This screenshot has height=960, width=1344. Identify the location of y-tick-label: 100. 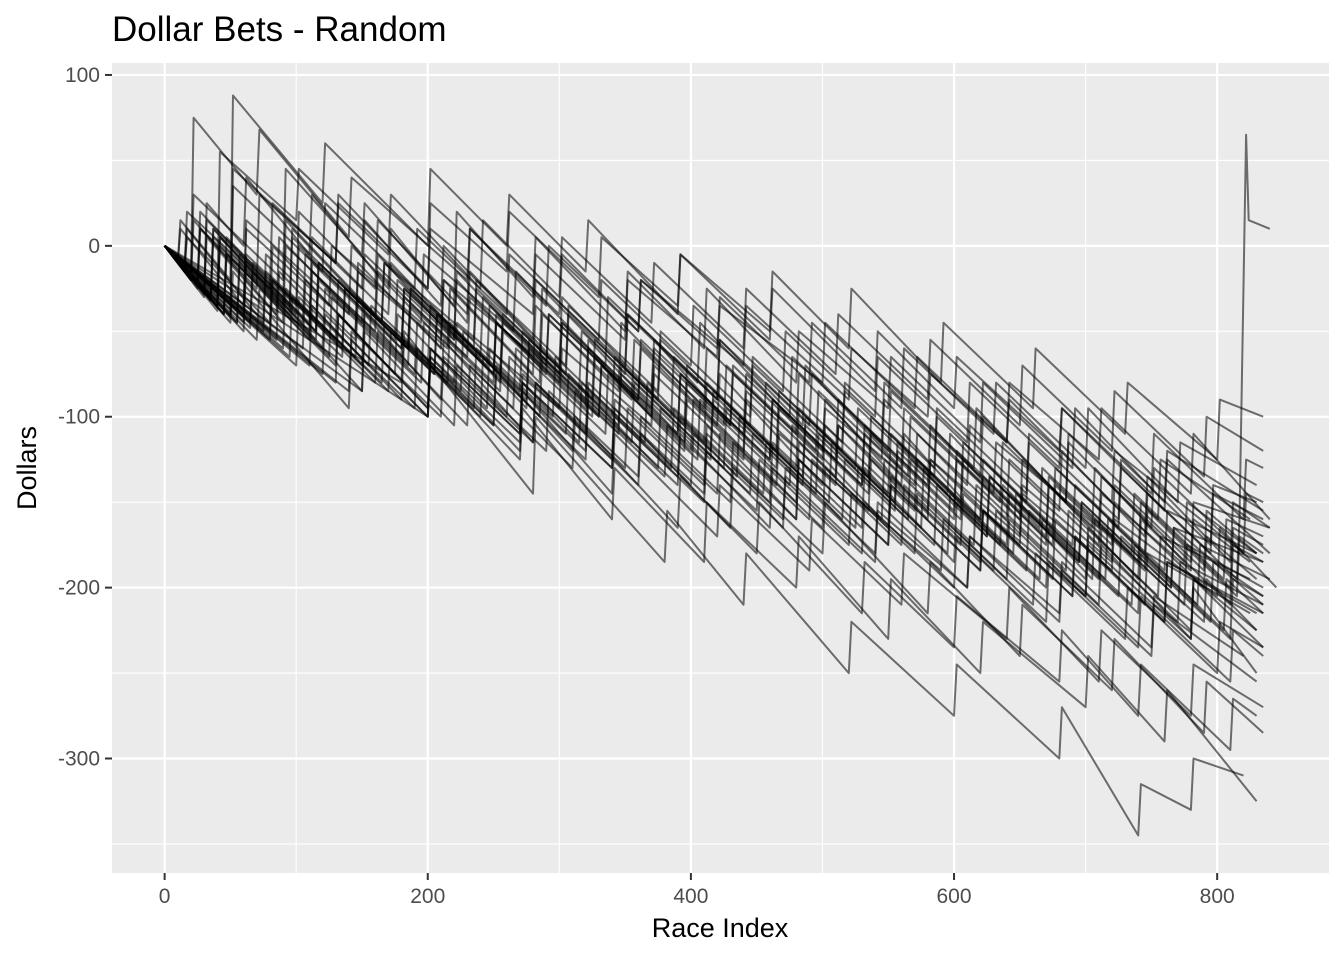
(82, 75).